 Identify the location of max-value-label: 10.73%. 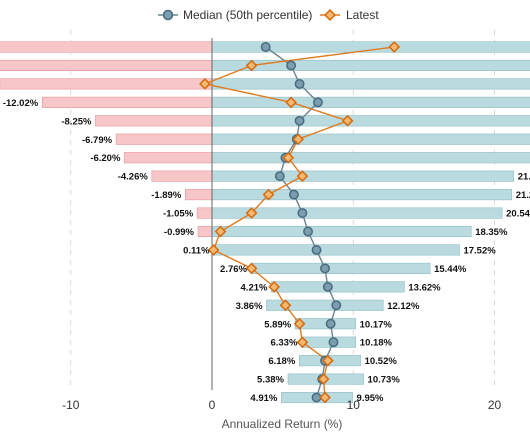
(384, 380).